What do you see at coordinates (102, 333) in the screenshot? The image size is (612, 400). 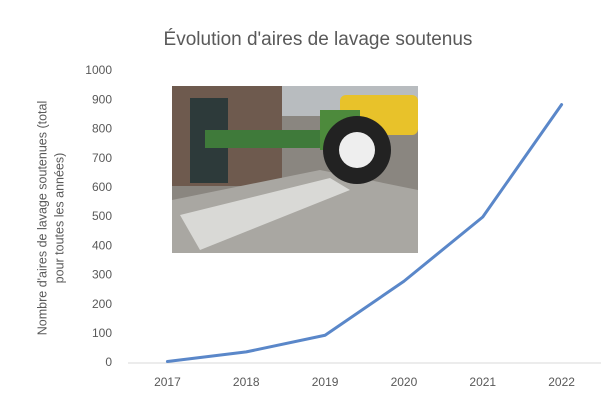 I see `y-tick-label: 100` at bounding box center [102, 333].